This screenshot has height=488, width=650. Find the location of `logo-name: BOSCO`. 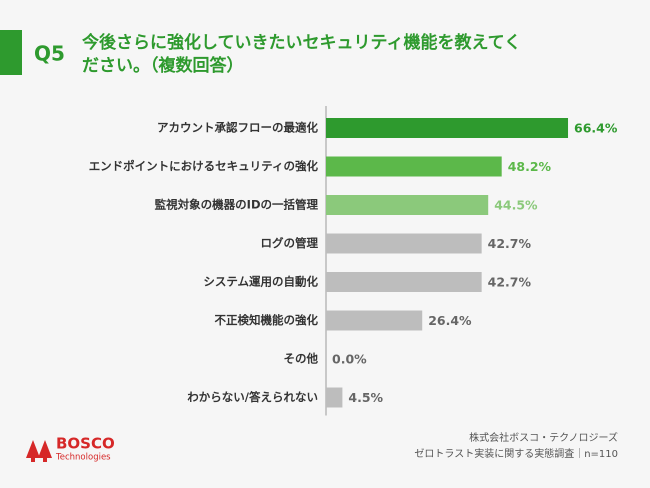

logo-name: BOSCO is located at coordinates (85, 444).